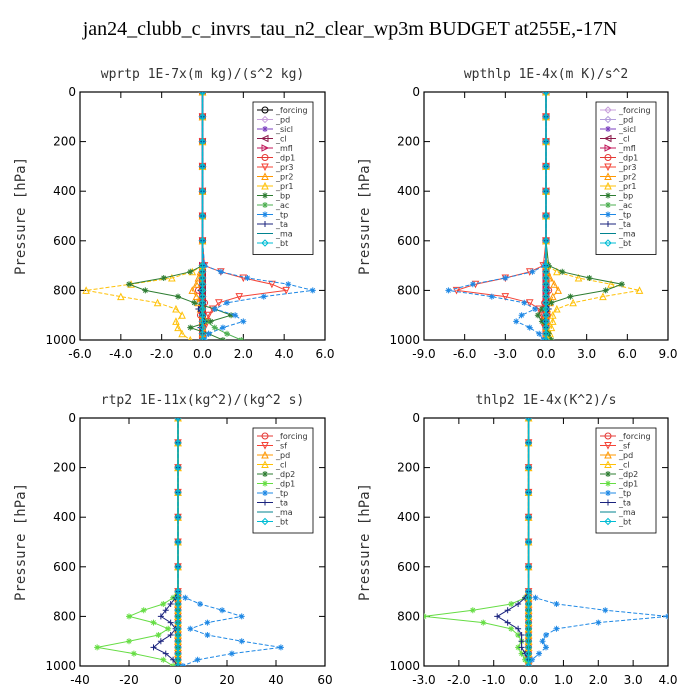 Image resolution: width=700 pixels, height=700 pixels. Describe the element at coordinates (546, 400) in the screenshot. I see `panel-title: thlp2 1E-4x(K^2)/s` at that location.